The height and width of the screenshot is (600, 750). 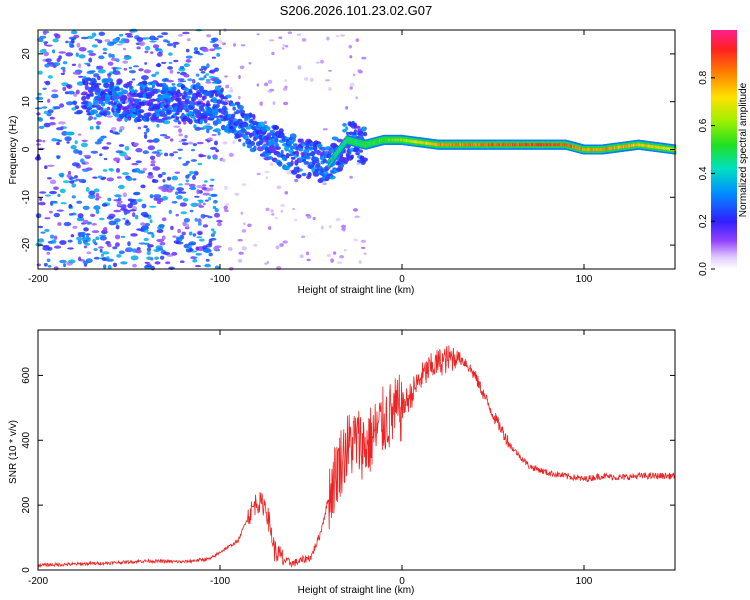 What do you see at coordinates (356, 590) in the screenshot?
I see `snr-x-label: Height of straight line (km)` at bounding box center [356, 590].